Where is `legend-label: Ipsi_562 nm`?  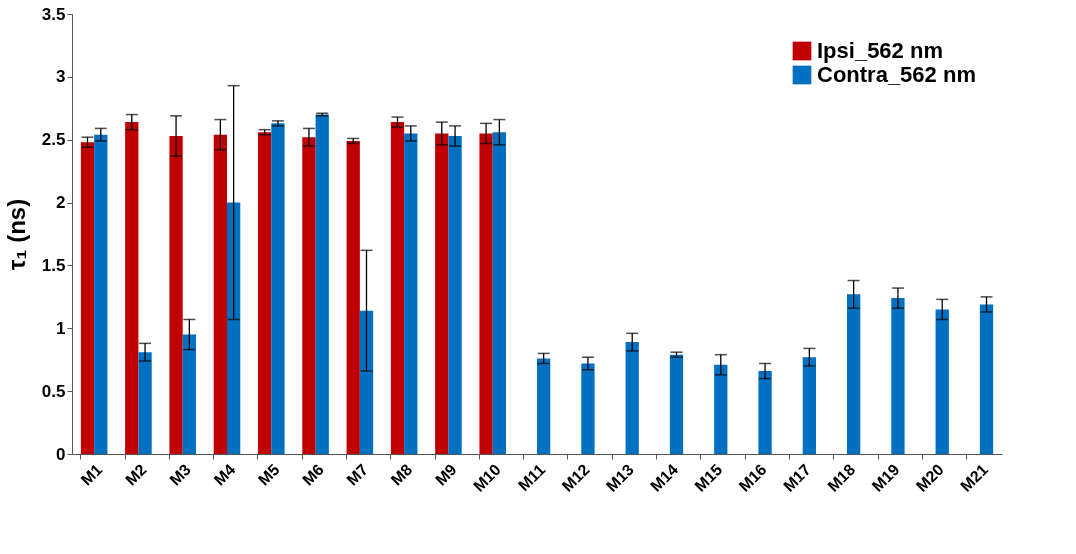
legend-label: Ipsi_562 nm is located at coordinates (880, 50).